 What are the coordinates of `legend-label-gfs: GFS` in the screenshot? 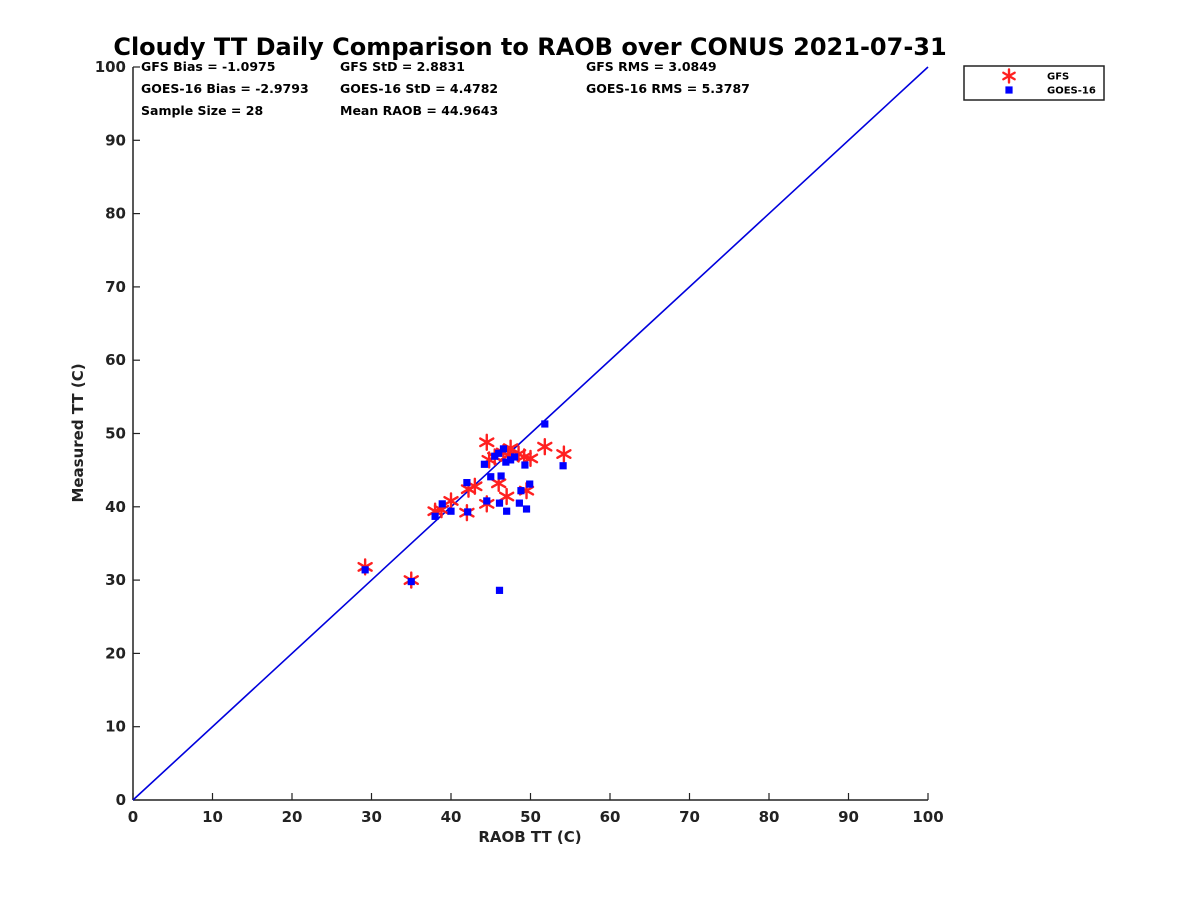 It's located at (1058, 77).